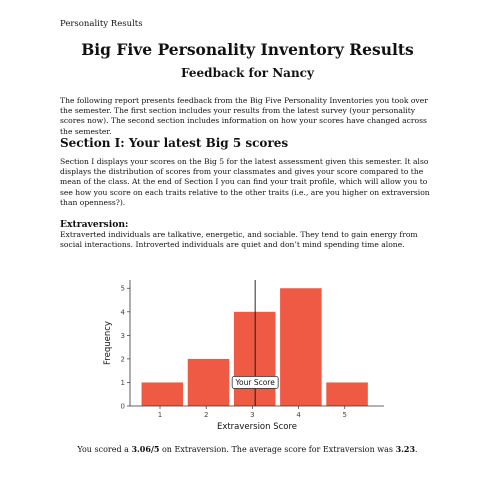 This screenshot has width=495, height=495. I want to click on report-subtitle: Feedback for Nancy, so click(247, 73).